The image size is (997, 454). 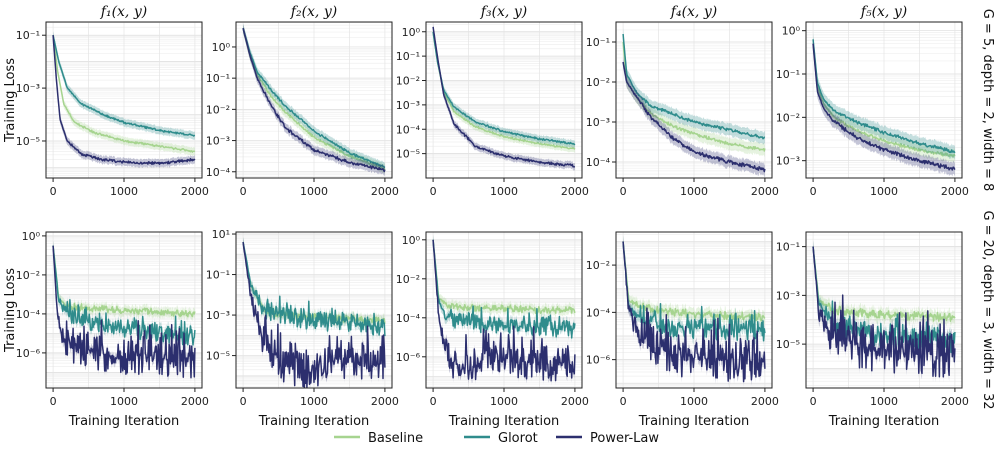 I want to click on legend: Baseline Glorot Power-Law, so click(x=496, y=438).